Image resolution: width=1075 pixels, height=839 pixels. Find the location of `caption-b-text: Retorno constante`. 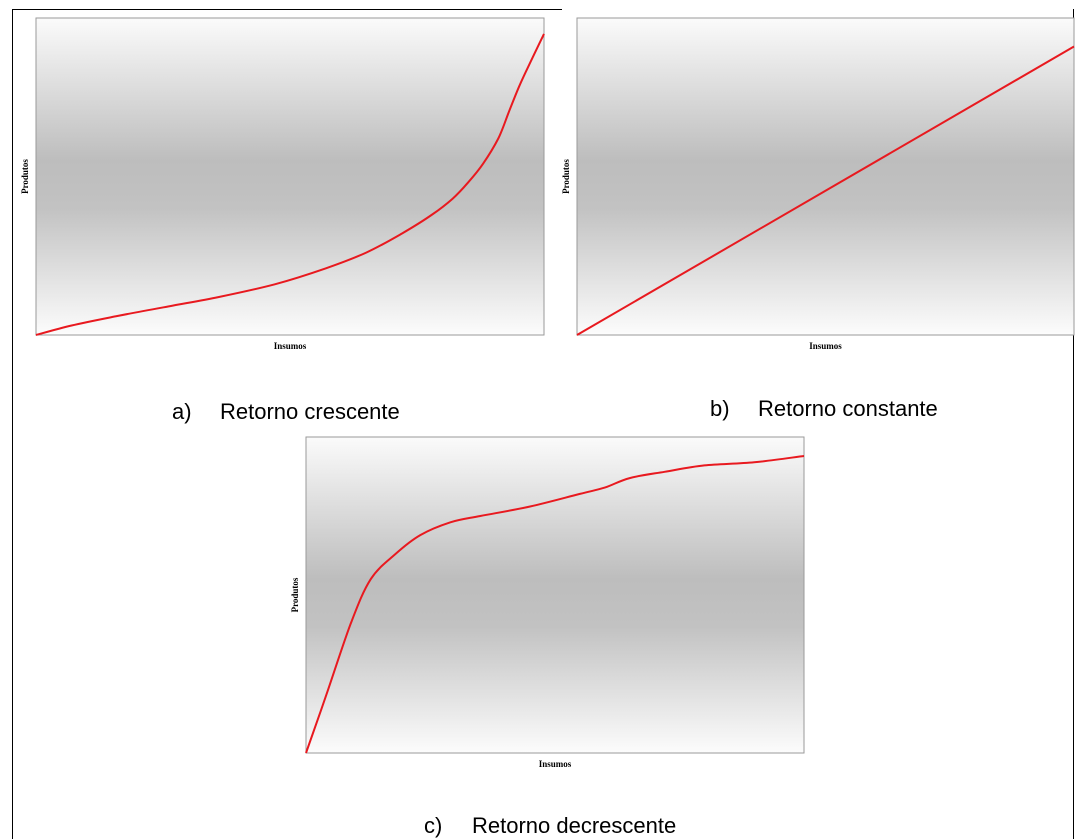

caption-b-text: Retorno constante is located at coordinates (848, 408).